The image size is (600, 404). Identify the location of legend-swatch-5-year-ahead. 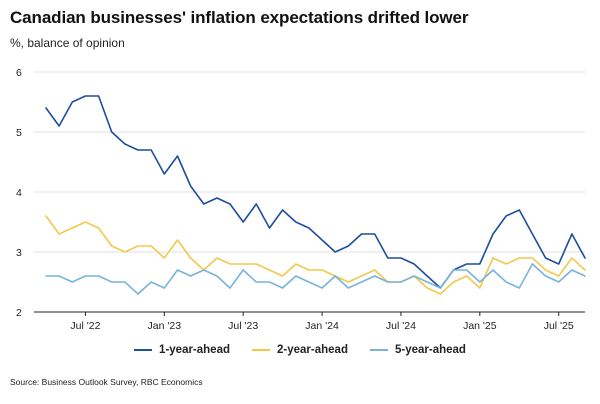
(378, 350).